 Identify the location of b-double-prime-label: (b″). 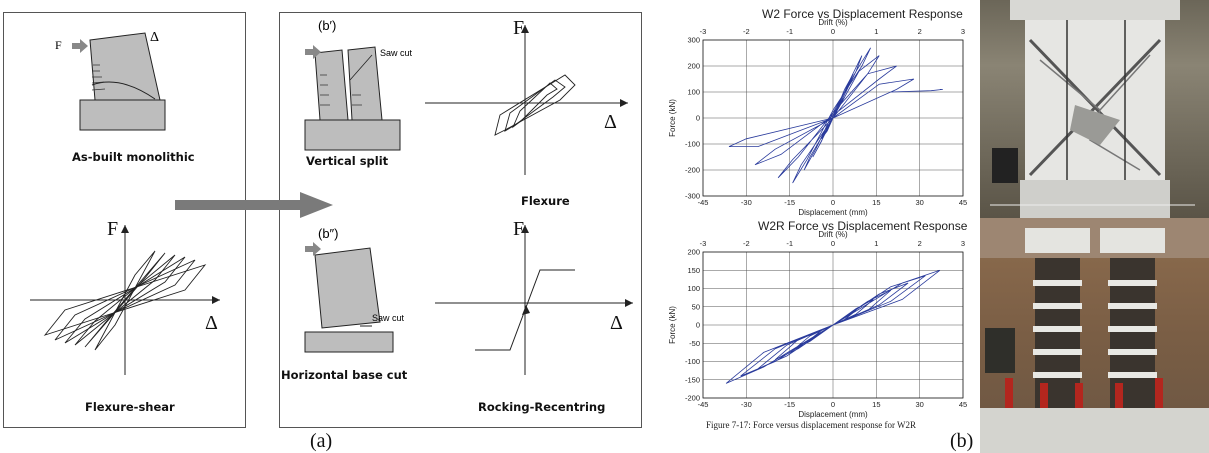
(328, 233).